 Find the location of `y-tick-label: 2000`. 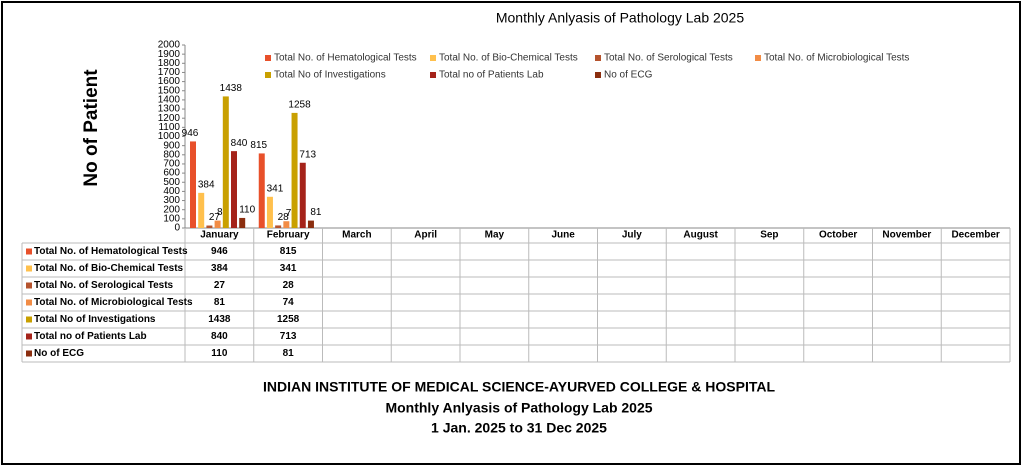

y-tick-label: 2000 is located at coordinates (169, 45).